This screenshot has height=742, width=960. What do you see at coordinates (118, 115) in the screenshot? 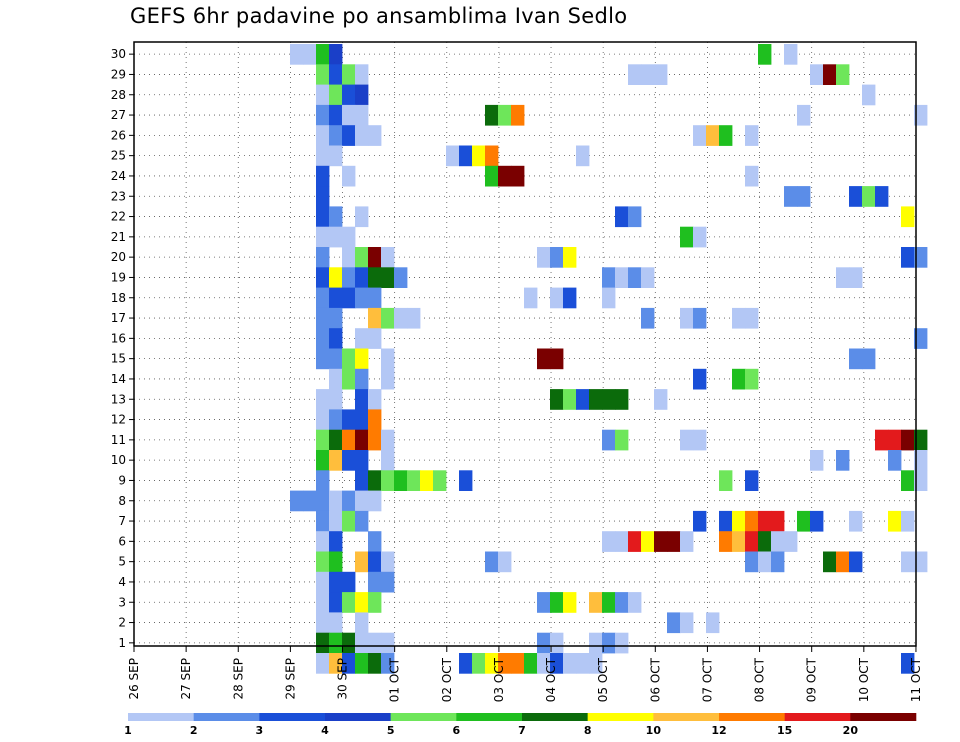
I see `y-tick-label: 27` at bounding box center [118, 115].